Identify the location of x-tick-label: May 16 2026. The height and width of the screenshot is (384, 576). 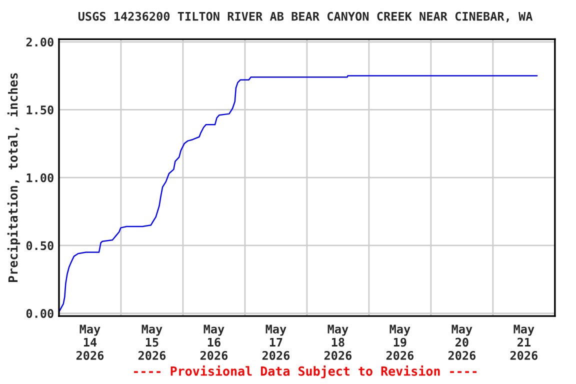
(214, 342).